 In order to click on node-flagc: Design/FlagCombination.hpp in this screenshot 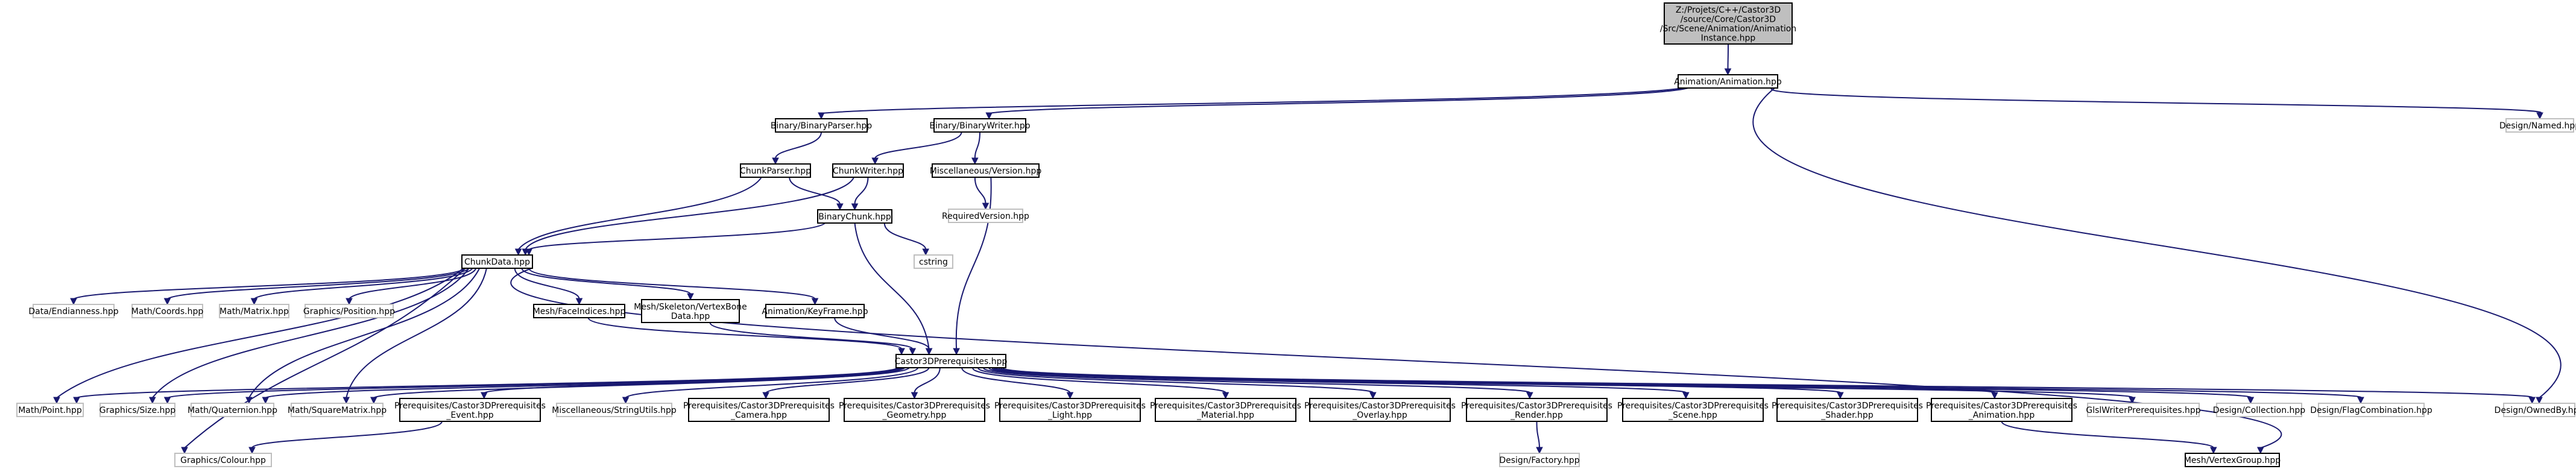, I will do `click(2371, 410)`.